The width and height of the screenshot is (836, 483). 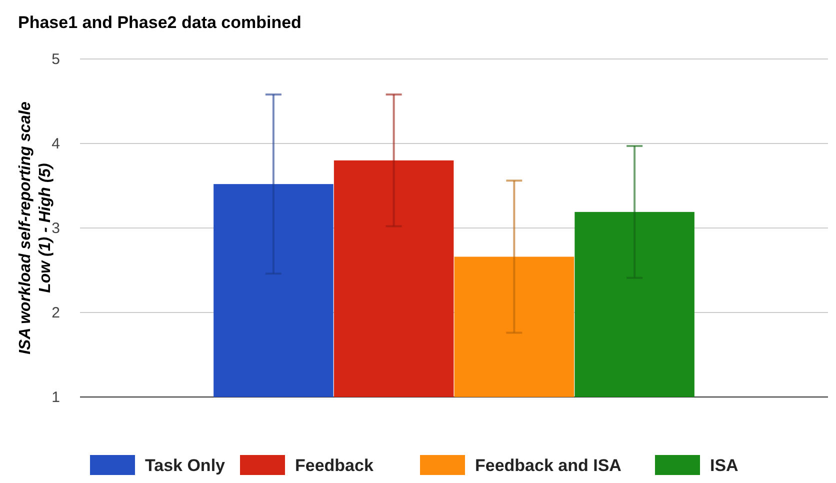 I want to click on chart-title: Phase1 and Phase2 data combined, so click(x=160, y=22).